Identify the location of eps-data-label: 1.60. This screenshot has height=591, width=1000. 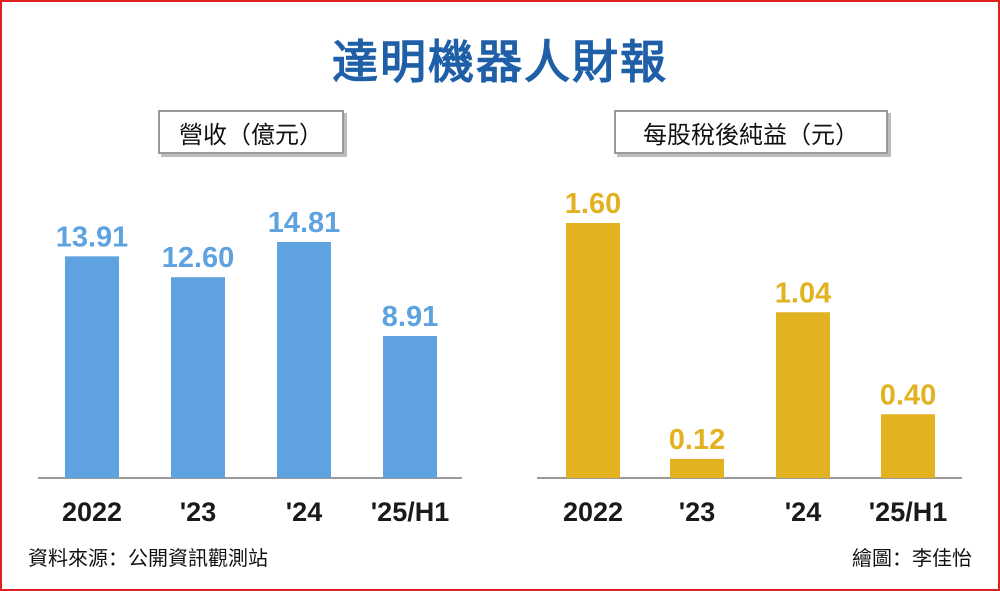
(593, 204).